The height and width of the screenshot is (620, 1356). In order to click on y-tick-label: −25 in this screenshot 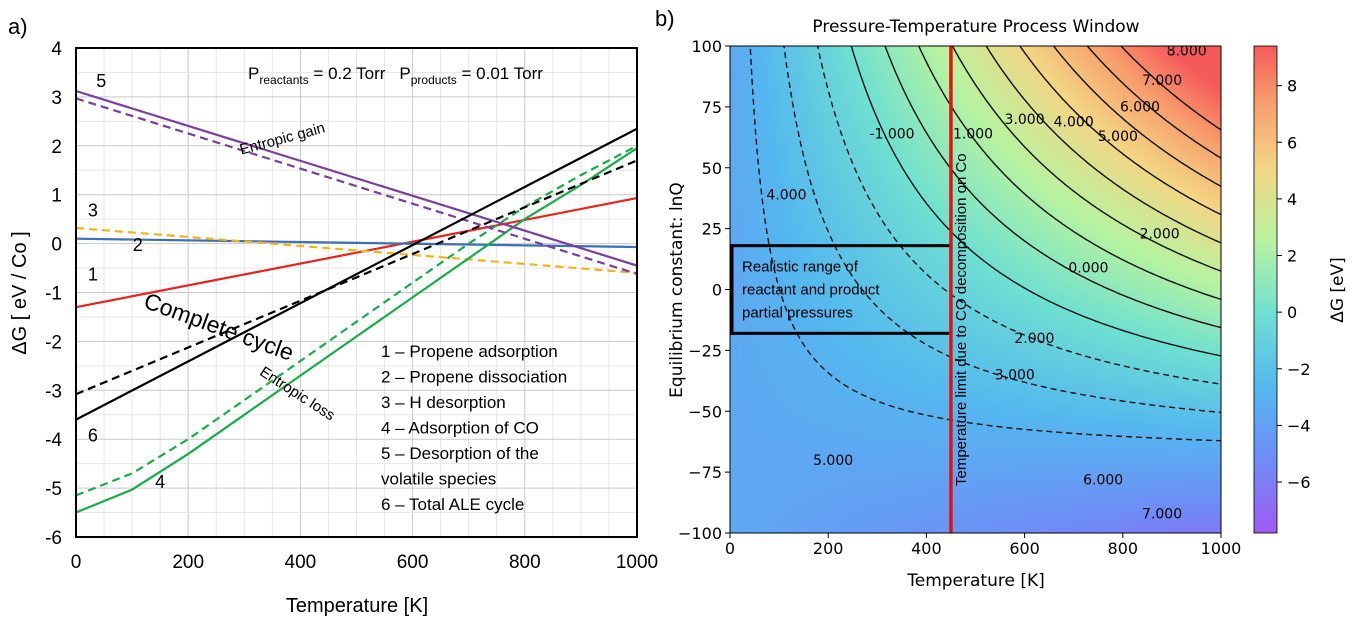, I will do `click(705, 350)`.